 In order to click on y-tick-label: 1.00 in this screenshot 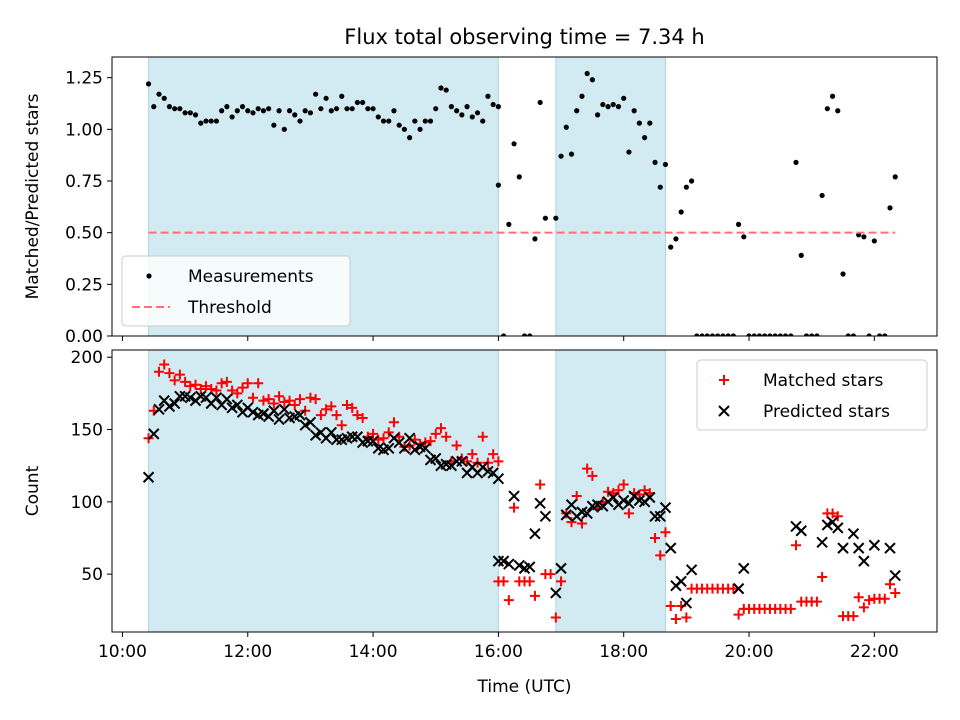, I will do `click(84, 130)`.